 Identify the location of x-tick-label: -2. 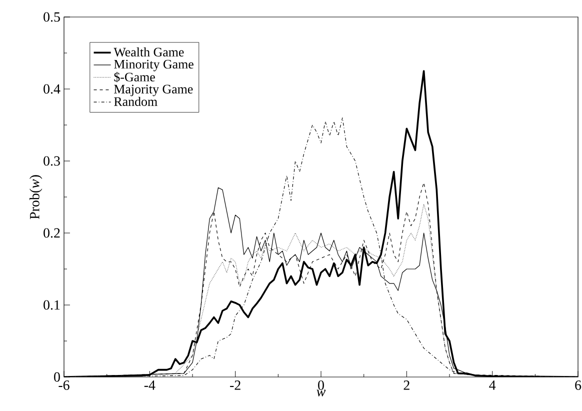
(235, 385).